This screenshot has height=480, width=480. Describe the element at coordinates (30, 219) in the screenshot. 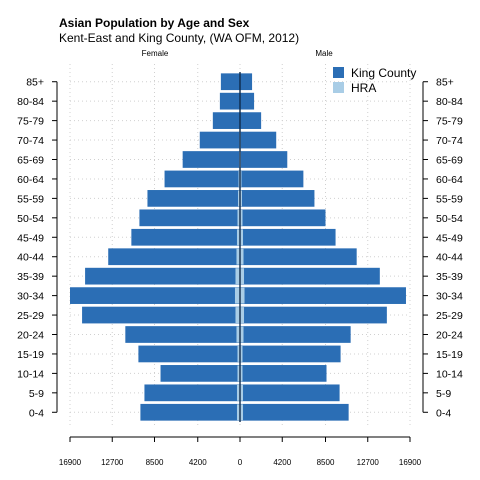

I see `y-tick-label-left: 50-54` at that location.